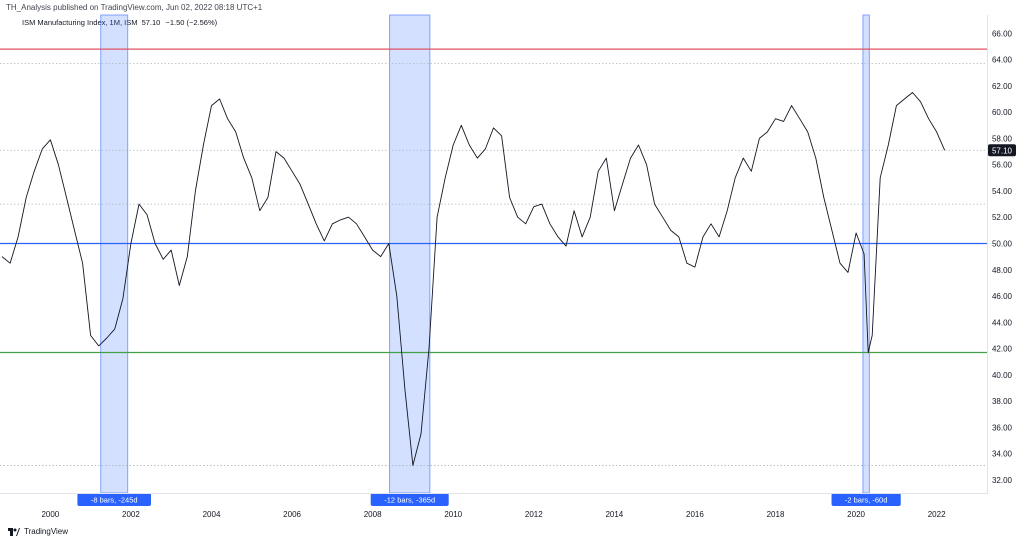 This screenshot has height=542, width=1024. I want to click on y-tick-label: 66.00, so click(1002, 33).